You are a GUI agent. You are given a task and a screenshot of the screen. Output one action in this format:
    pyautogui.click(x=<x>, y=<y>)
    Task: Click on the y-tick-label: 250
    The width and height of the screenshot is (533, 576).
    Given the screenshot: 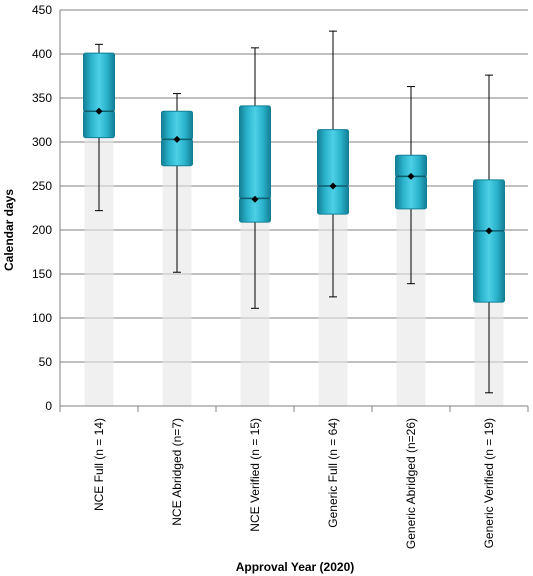 What is the action you would take?
    pyautogui.click(x=42, y=186)
    